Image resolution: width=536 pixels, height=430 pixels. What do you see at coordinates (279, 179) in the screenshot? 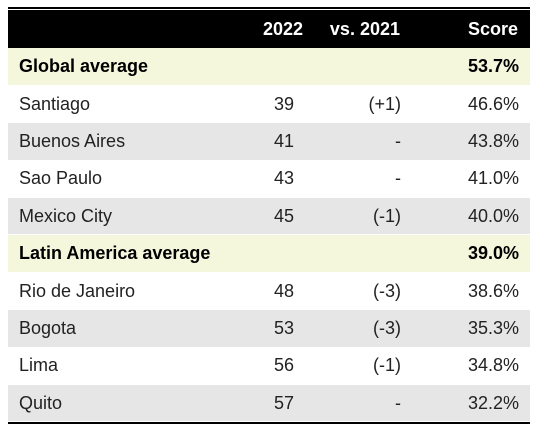
I see `row-rank-2022: 43` at bounding box center [279, 179].